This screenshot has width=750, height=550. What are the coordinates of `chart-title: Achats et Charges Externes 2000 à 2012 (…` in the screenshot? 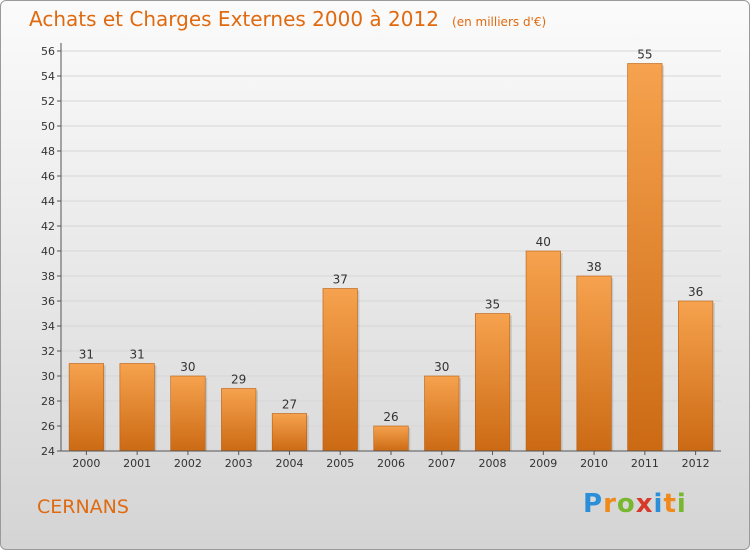 It's located at (287, 19).